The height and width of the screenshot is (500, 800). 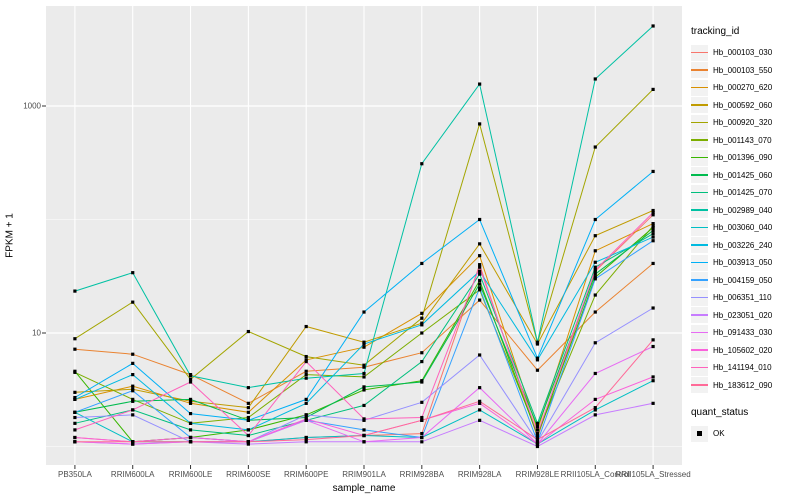 What do you see at coordinates (745, 263) in the screenshot?
I see `legend-item-Hb_003913_050: Hb_003913_050` at bounding box center [745, 263].